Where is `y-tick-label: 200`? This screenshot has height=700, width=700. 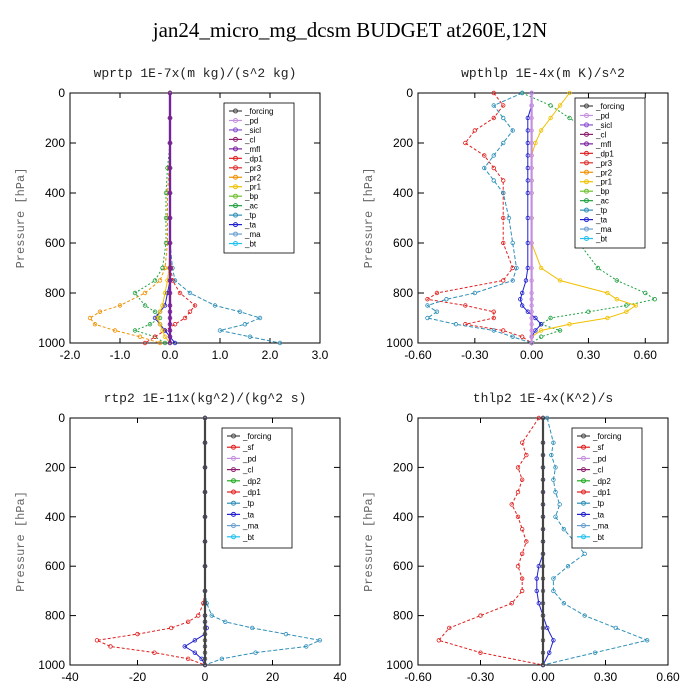
y-tick-label: 200 is located at coordinates (55, 467).